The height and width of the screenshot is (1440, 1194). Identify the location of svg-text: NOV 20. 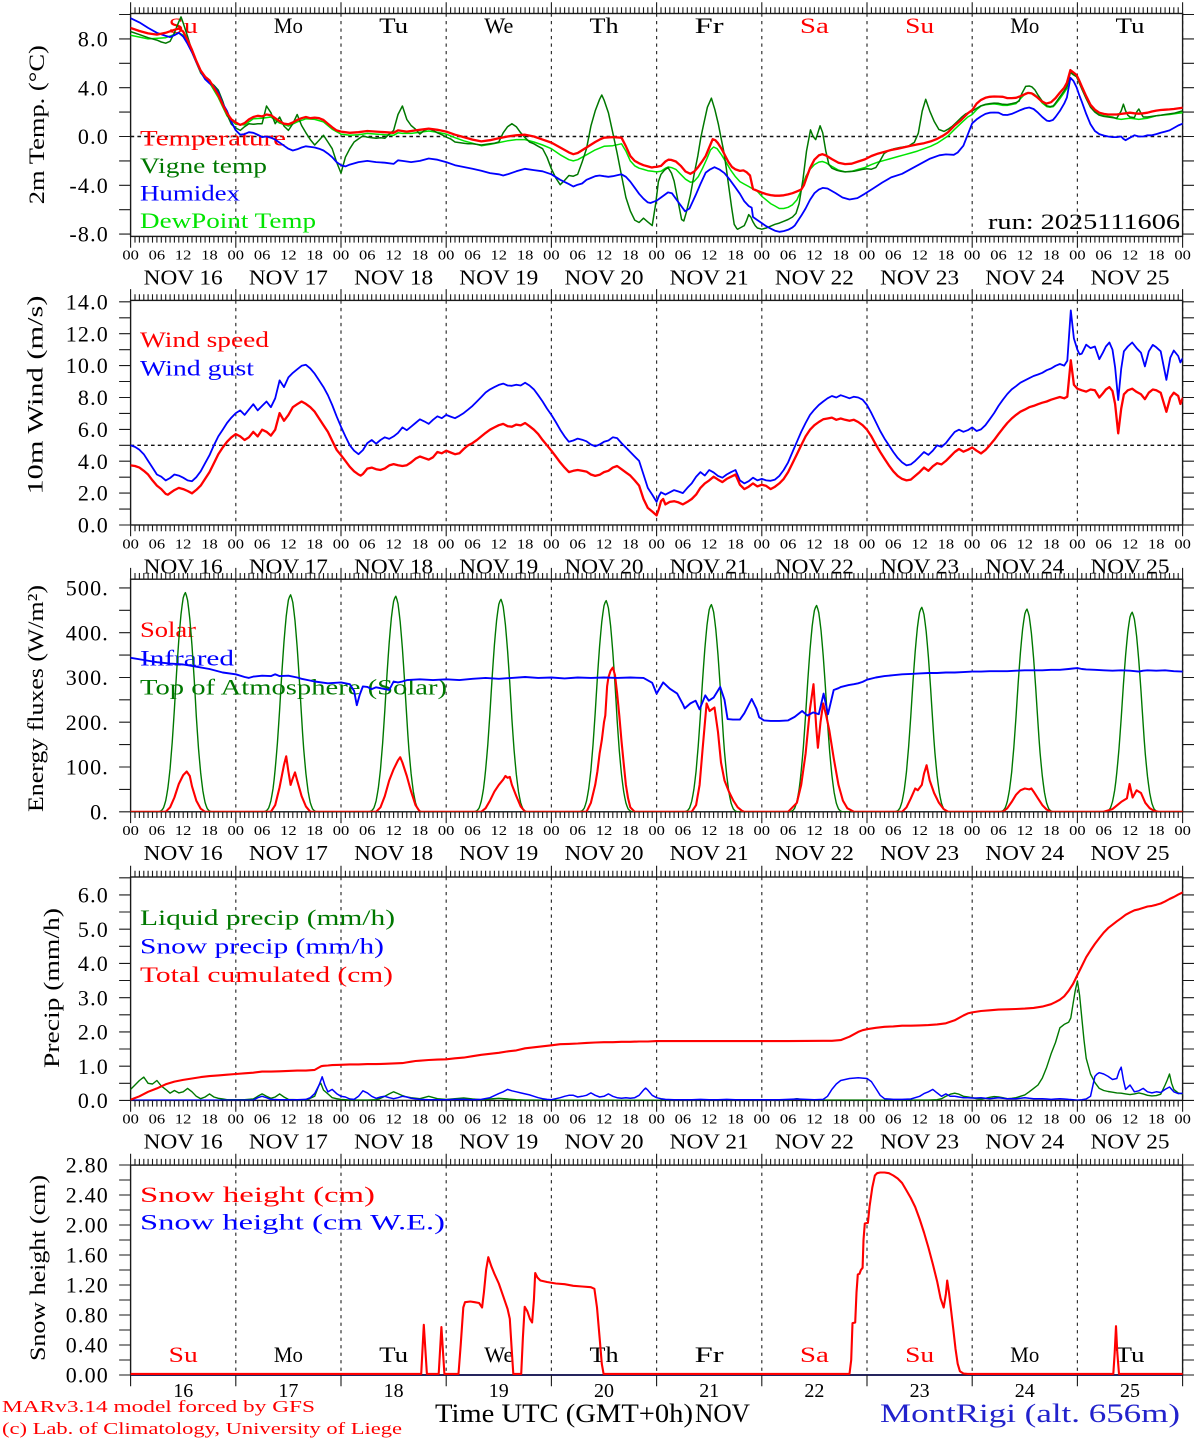
(604, 1142).